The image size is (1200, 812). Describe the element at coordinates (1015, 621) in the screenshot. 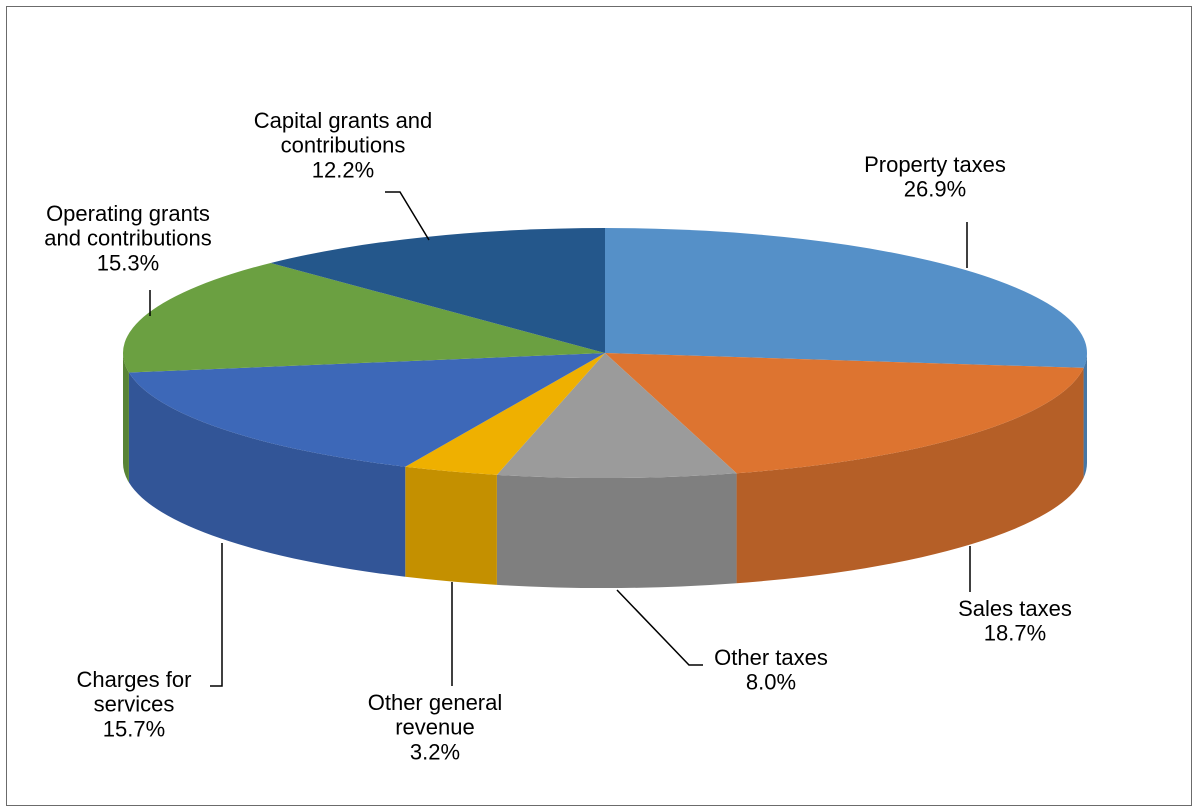

I see `data-label-sales-taxes: Sales taxes 18.7%` at that location.